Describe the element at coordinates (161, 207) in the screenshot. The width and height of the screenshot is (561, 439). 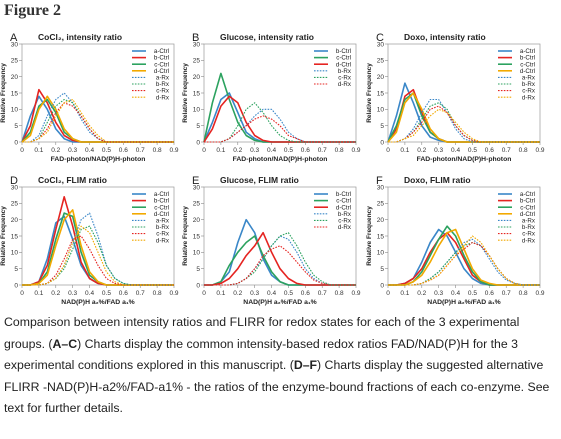
I see `legend-label: c-Ctrl` at that location.